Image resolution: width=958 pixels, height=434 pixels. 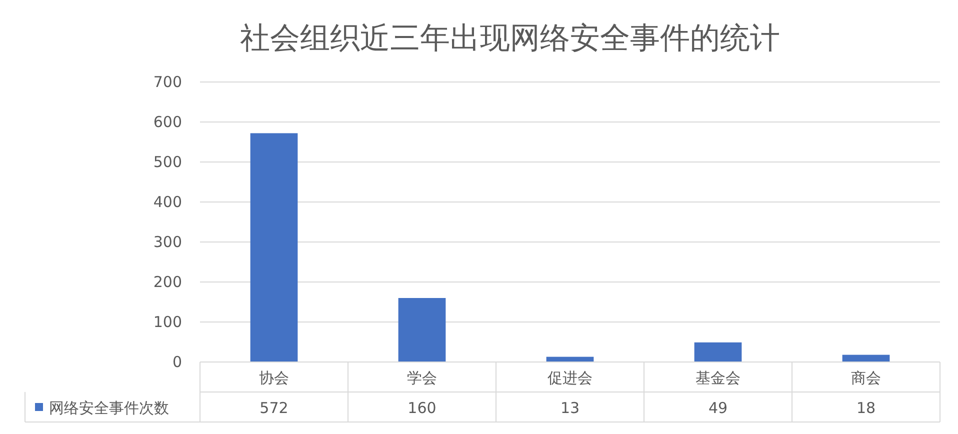 I want to click on y-tick-label: 200, so click(x=167, y=282).